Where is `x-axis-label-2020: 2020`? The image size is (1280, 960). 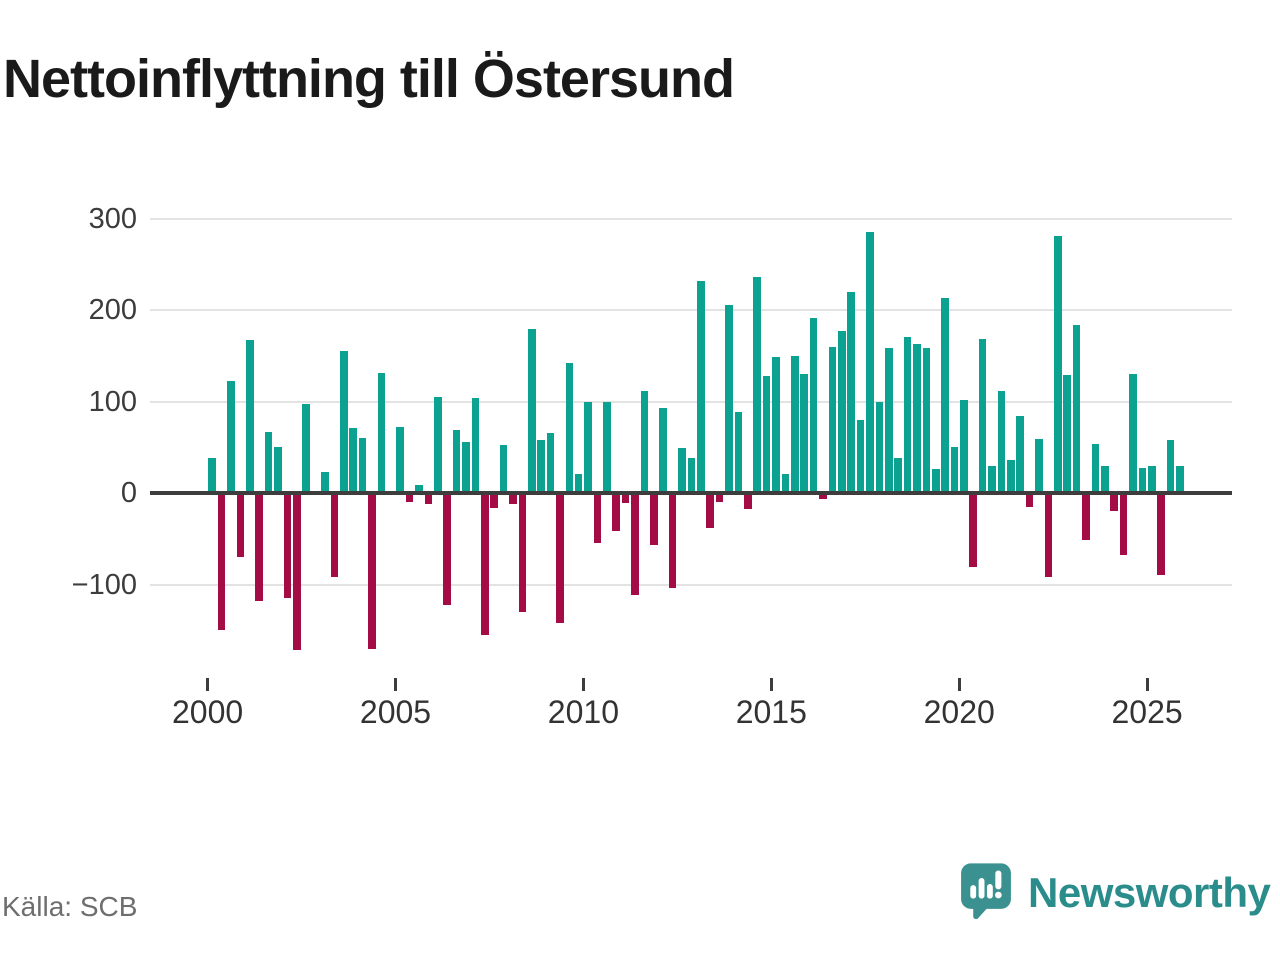
x-axis-label-2020: 2020 is located at coordinates (959, 712).